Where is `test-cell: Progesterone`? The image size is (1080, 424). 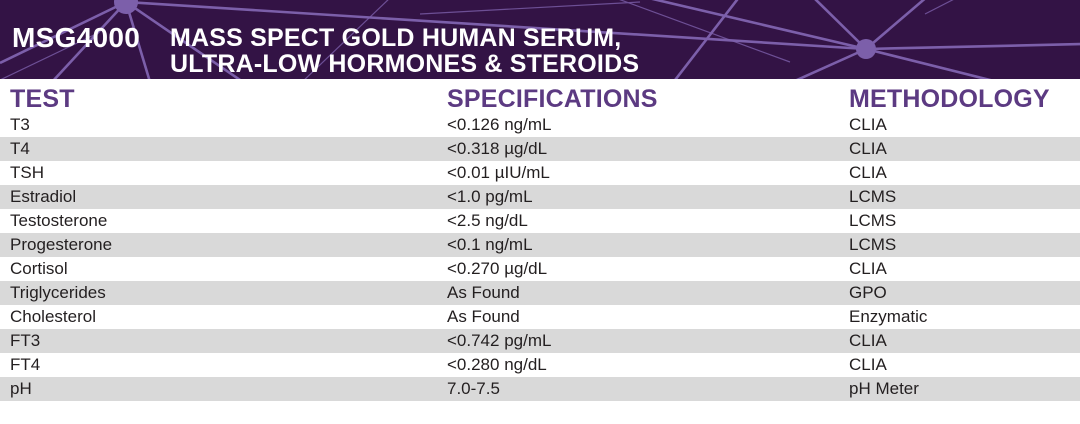
test-cell: Progesterone is located at coordinates (61, 244).